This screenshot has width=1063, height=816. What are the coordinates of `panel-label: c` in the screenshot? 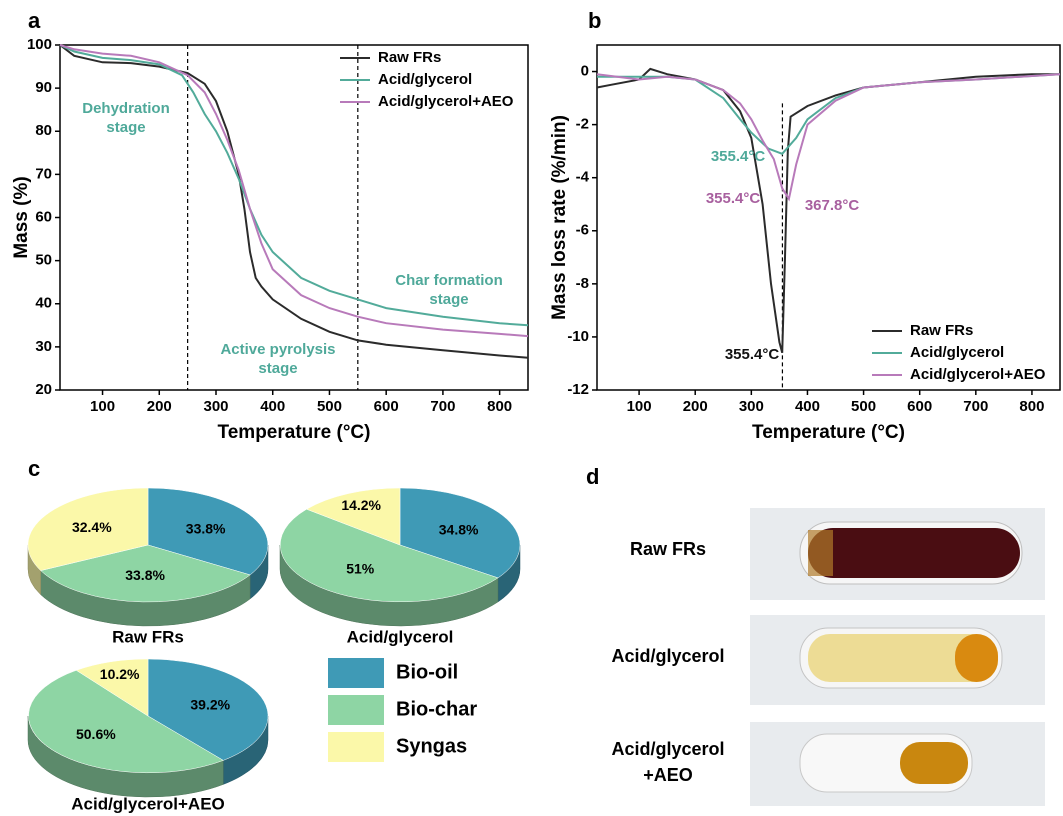 It's located at (34, 468).